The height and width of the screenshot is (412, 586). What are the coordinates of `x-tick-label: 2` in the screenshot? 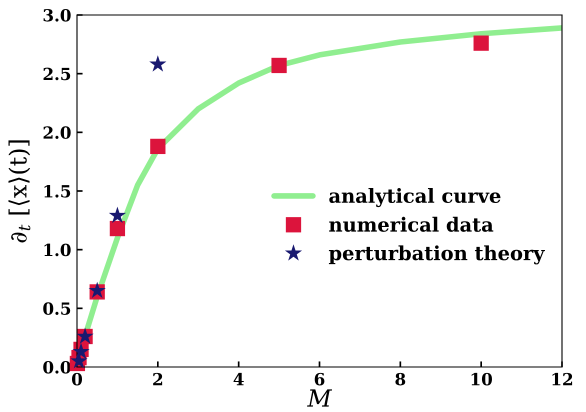 It's located at (157, 379).